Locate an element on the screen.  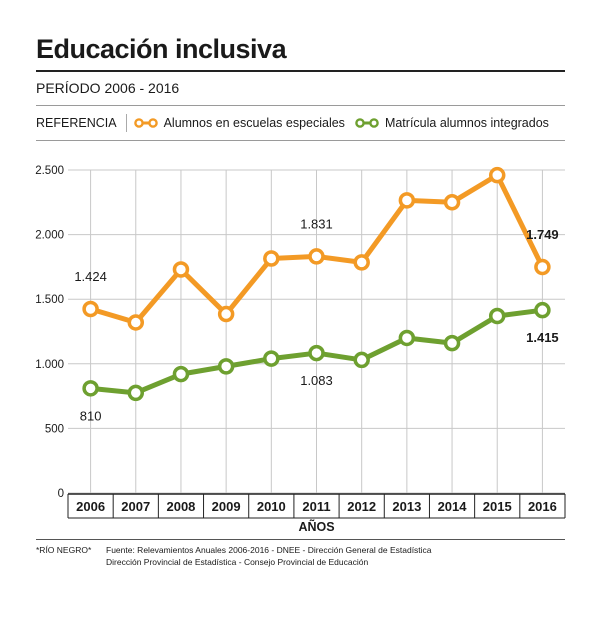
y-tick-label: 1.000 is located at coordinates (49, 365).